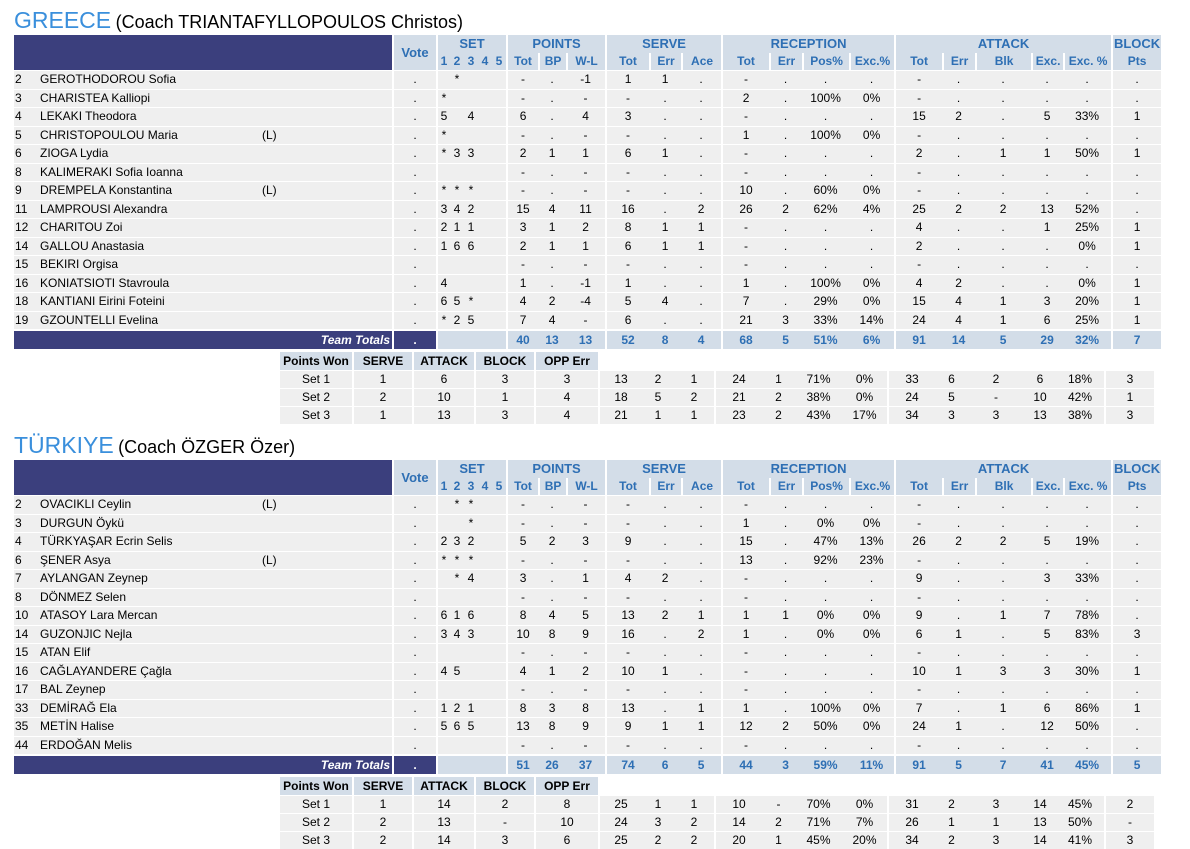 This screenshot has width=1190, height=849. I want to click on set-stat-aErr: 1, so click(951, 822).